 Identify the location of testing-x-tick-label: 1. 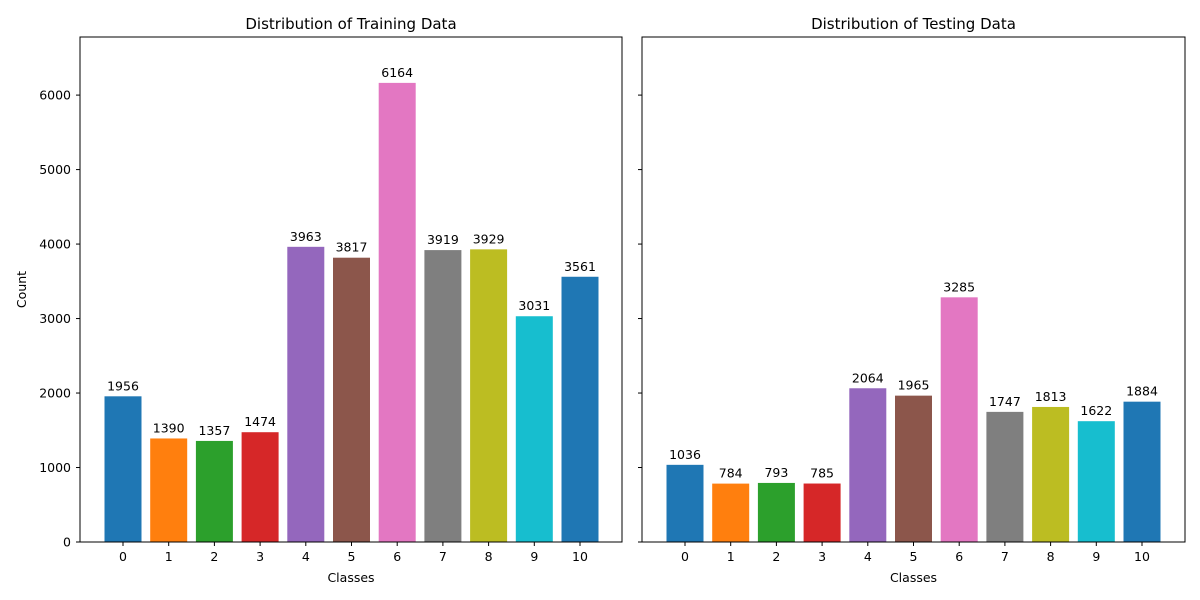
(731, 556).